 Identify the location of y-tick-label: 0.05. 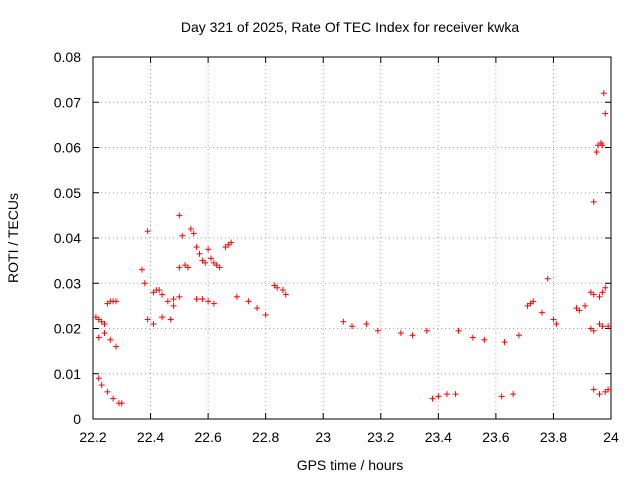
(67, 193).